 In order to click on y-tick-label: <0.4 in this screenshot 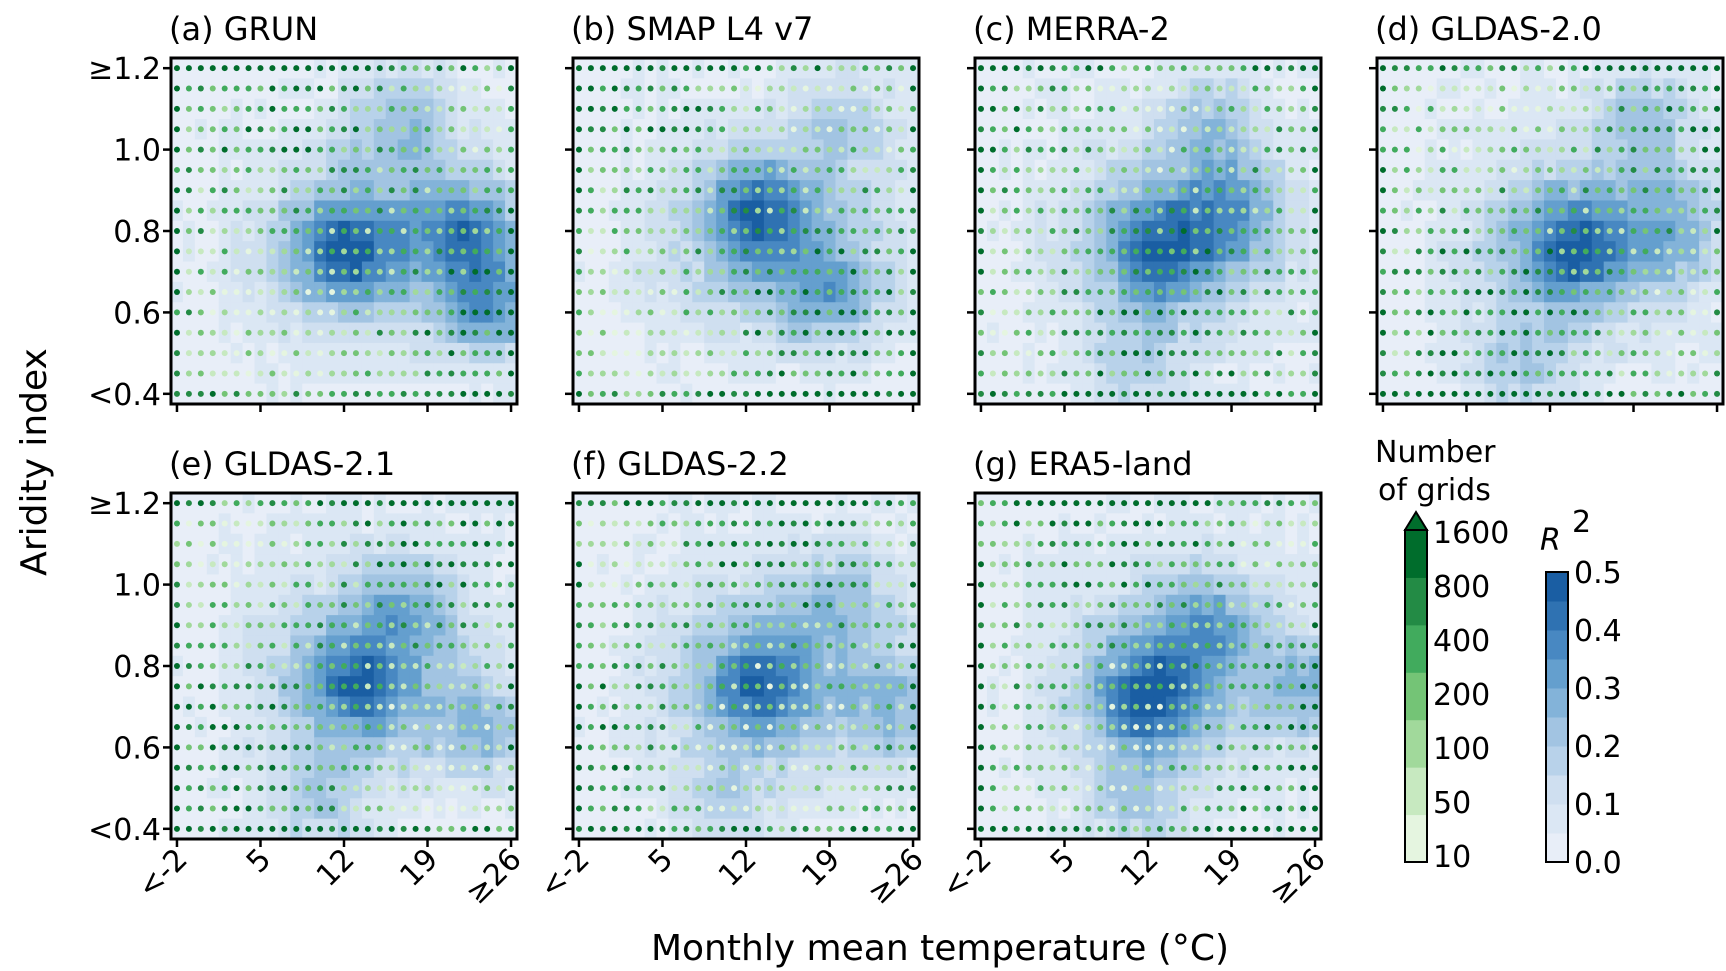, I will do `click(124, 395)`.